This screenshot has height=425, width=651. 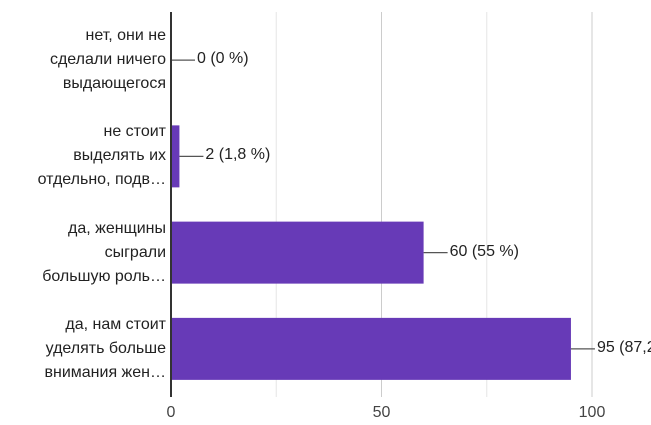 I want to click on x-tick-label: 100, so click(x=592, y=412).